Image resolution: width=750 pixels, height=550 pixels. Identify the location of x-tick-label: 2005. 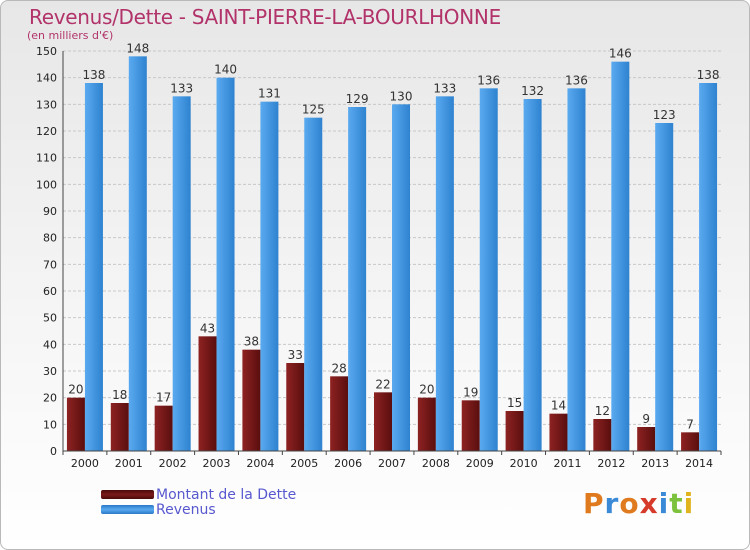
(304, 463).